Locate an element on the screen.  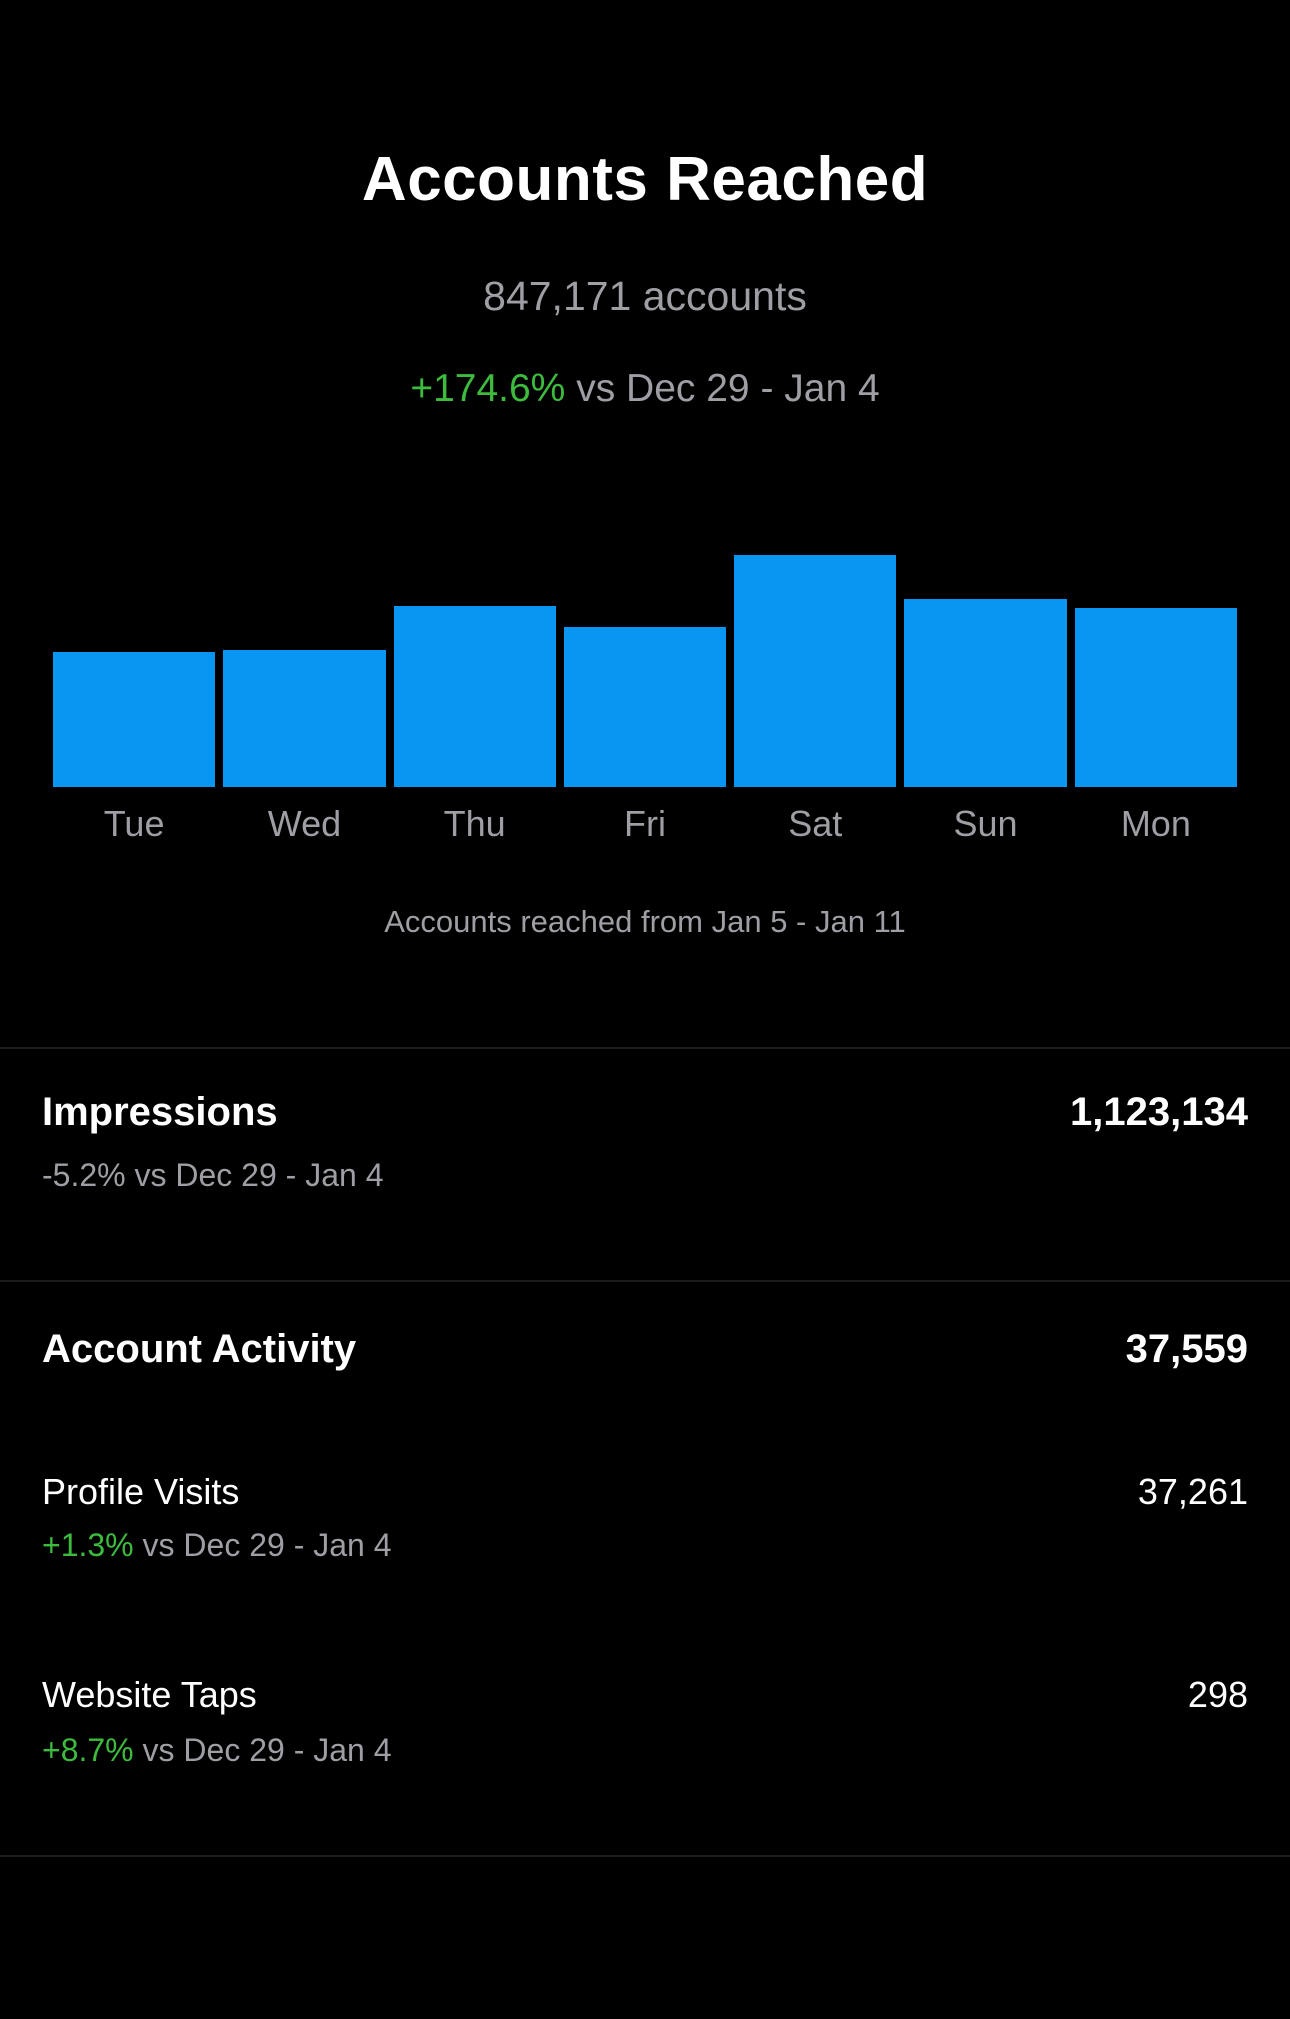
bar-chart is located at coordinates (645, 671).